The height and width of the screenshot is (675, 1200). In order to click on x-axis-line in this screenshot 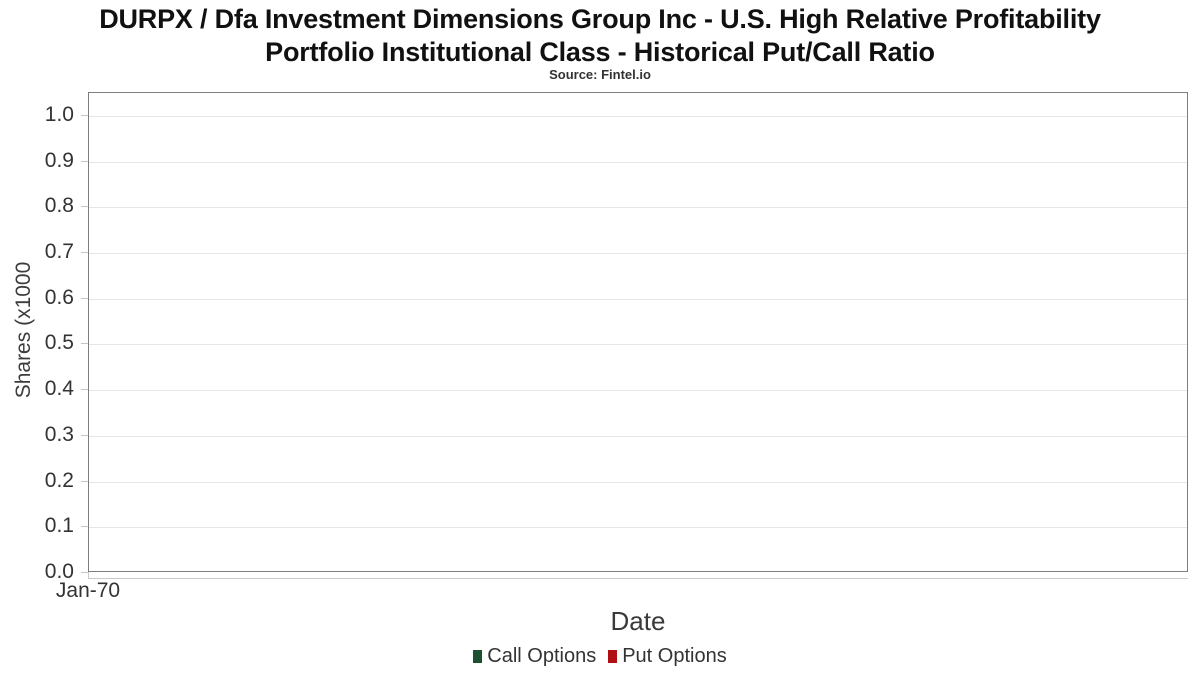, I will do `click(638, 578)`.